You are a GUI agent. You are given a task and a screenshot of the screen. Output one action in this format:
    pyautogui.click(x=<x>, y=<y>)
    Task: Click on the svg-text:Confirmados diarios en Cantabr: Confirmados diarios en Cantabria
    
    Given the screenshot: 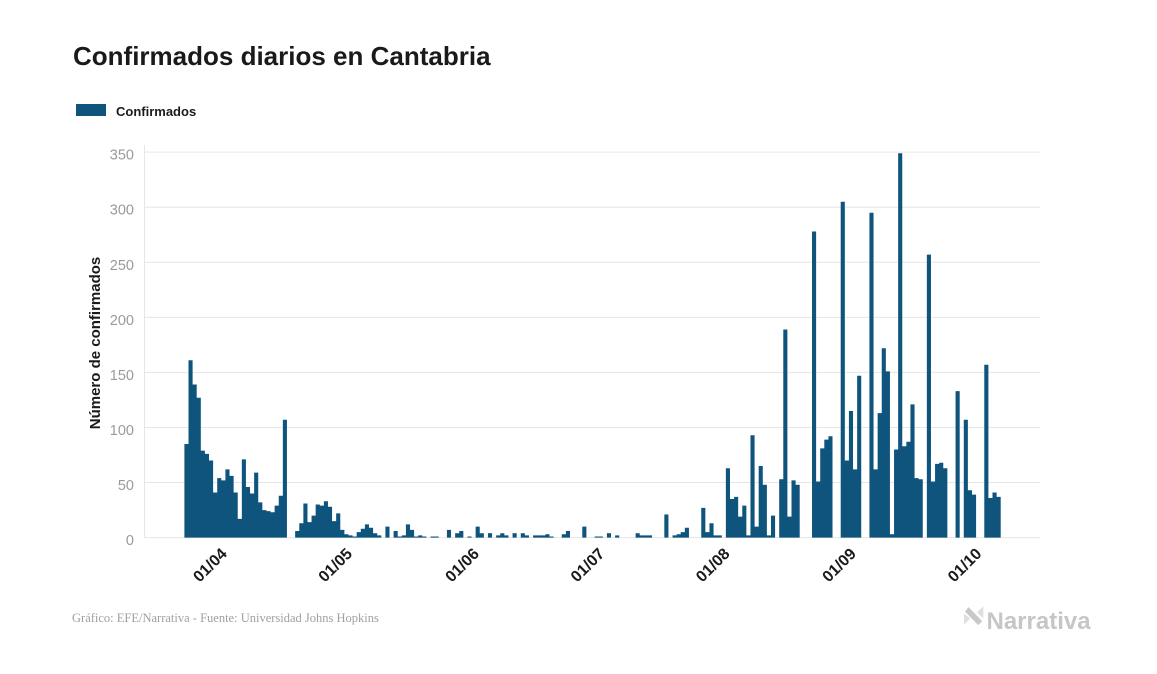 What is the action you would take?
    pyautogui.click(x=282, y=56)
    